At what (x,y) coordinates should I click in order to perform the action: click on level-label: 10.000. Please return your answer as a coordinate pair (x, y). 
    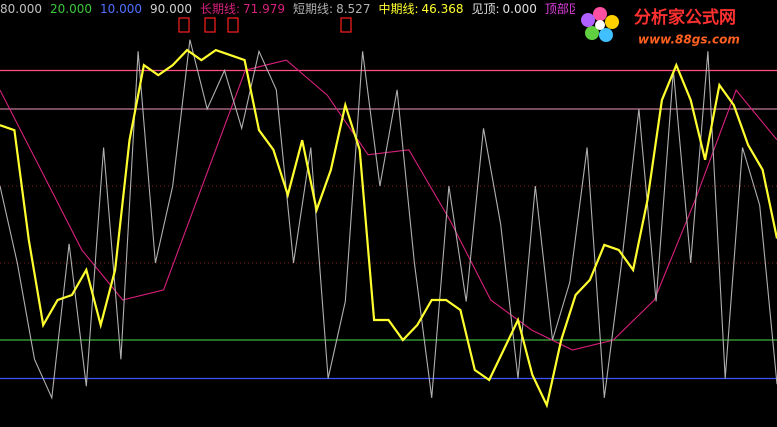
    Looking at the image, I should click on (121, 9).